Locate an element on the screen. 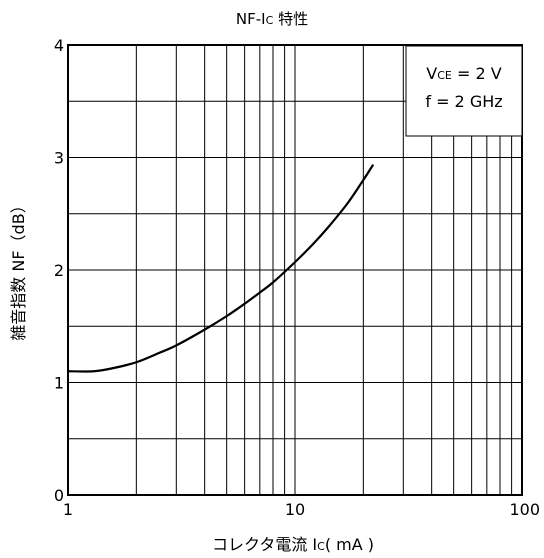 The width and height of the screenshot is (544, 558). condition-box: VCE = 2 V f = 2 GHz is located at coordinates (464, 91).